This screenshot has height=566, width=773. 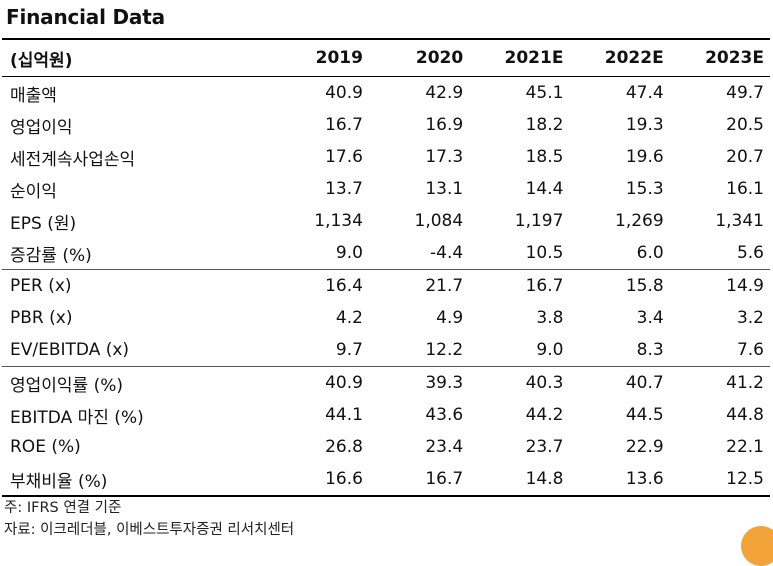 I want to click on table-cell: 7.6, so click(x=719, y=350).